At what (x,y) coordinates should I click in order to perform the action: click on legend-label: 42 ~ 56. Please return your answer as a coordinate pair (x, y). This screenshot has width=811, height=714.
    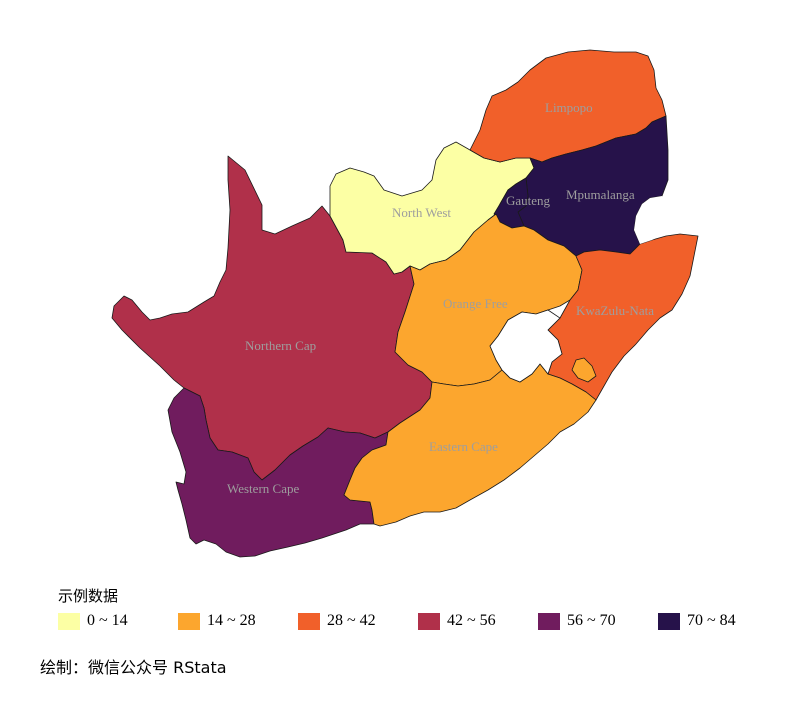
    Looking at the image, I should click on (471, 620).